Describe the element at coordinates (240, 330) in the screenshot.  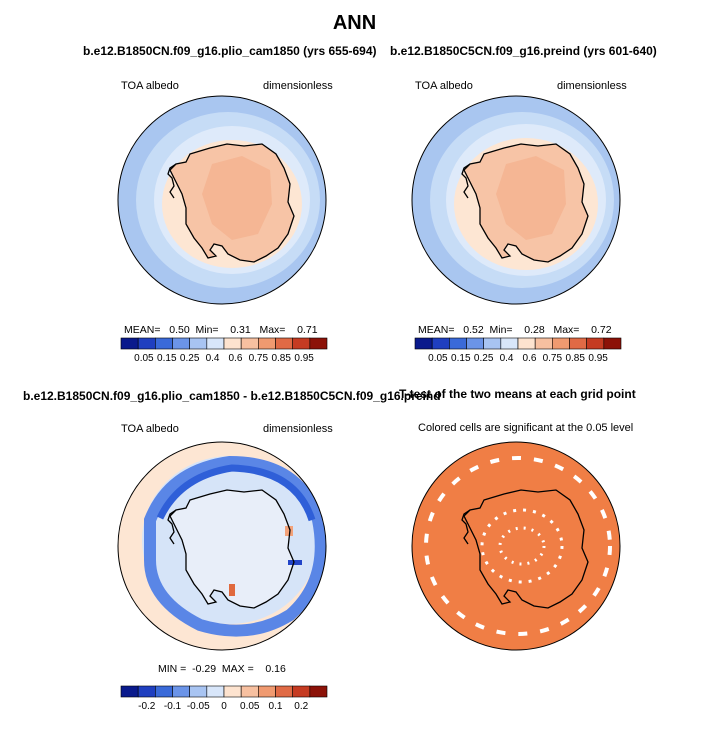
I see `min-value: 0.31` at that location.